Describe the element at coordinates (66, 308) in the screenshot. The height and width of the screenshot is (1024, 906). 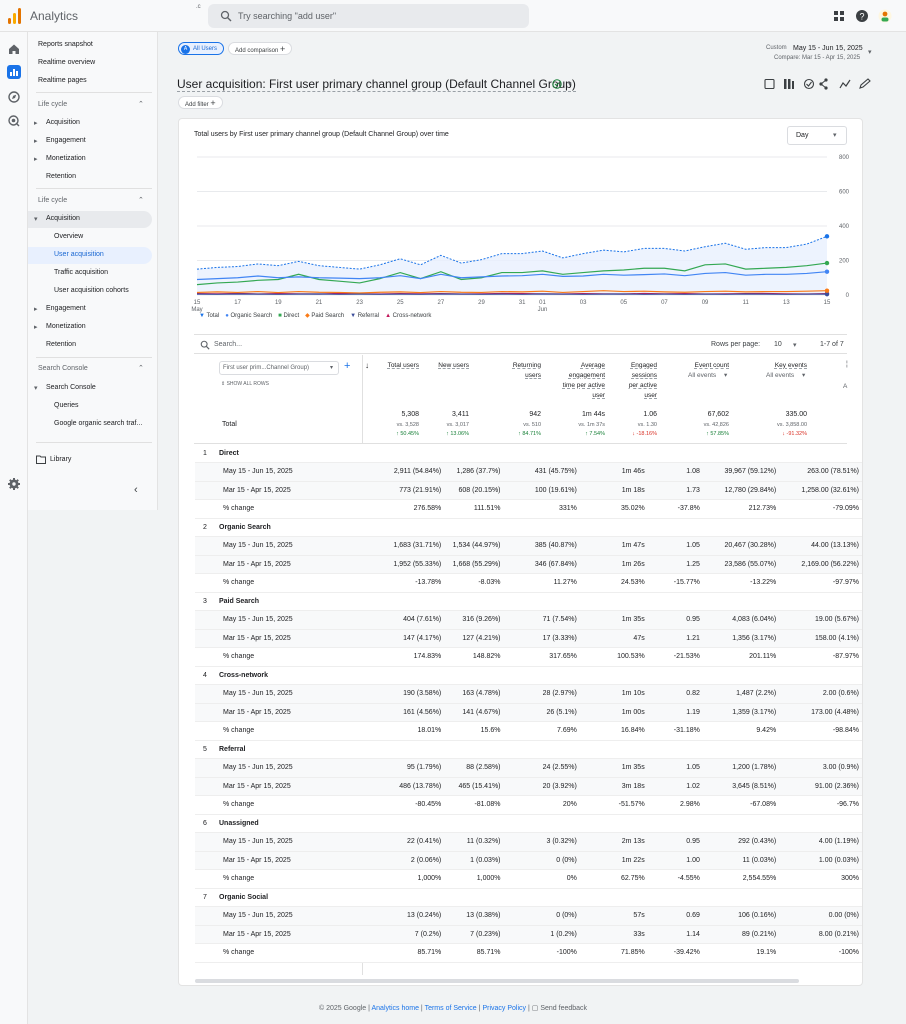
I see `nav-engagement-2: Engagement` at that location.